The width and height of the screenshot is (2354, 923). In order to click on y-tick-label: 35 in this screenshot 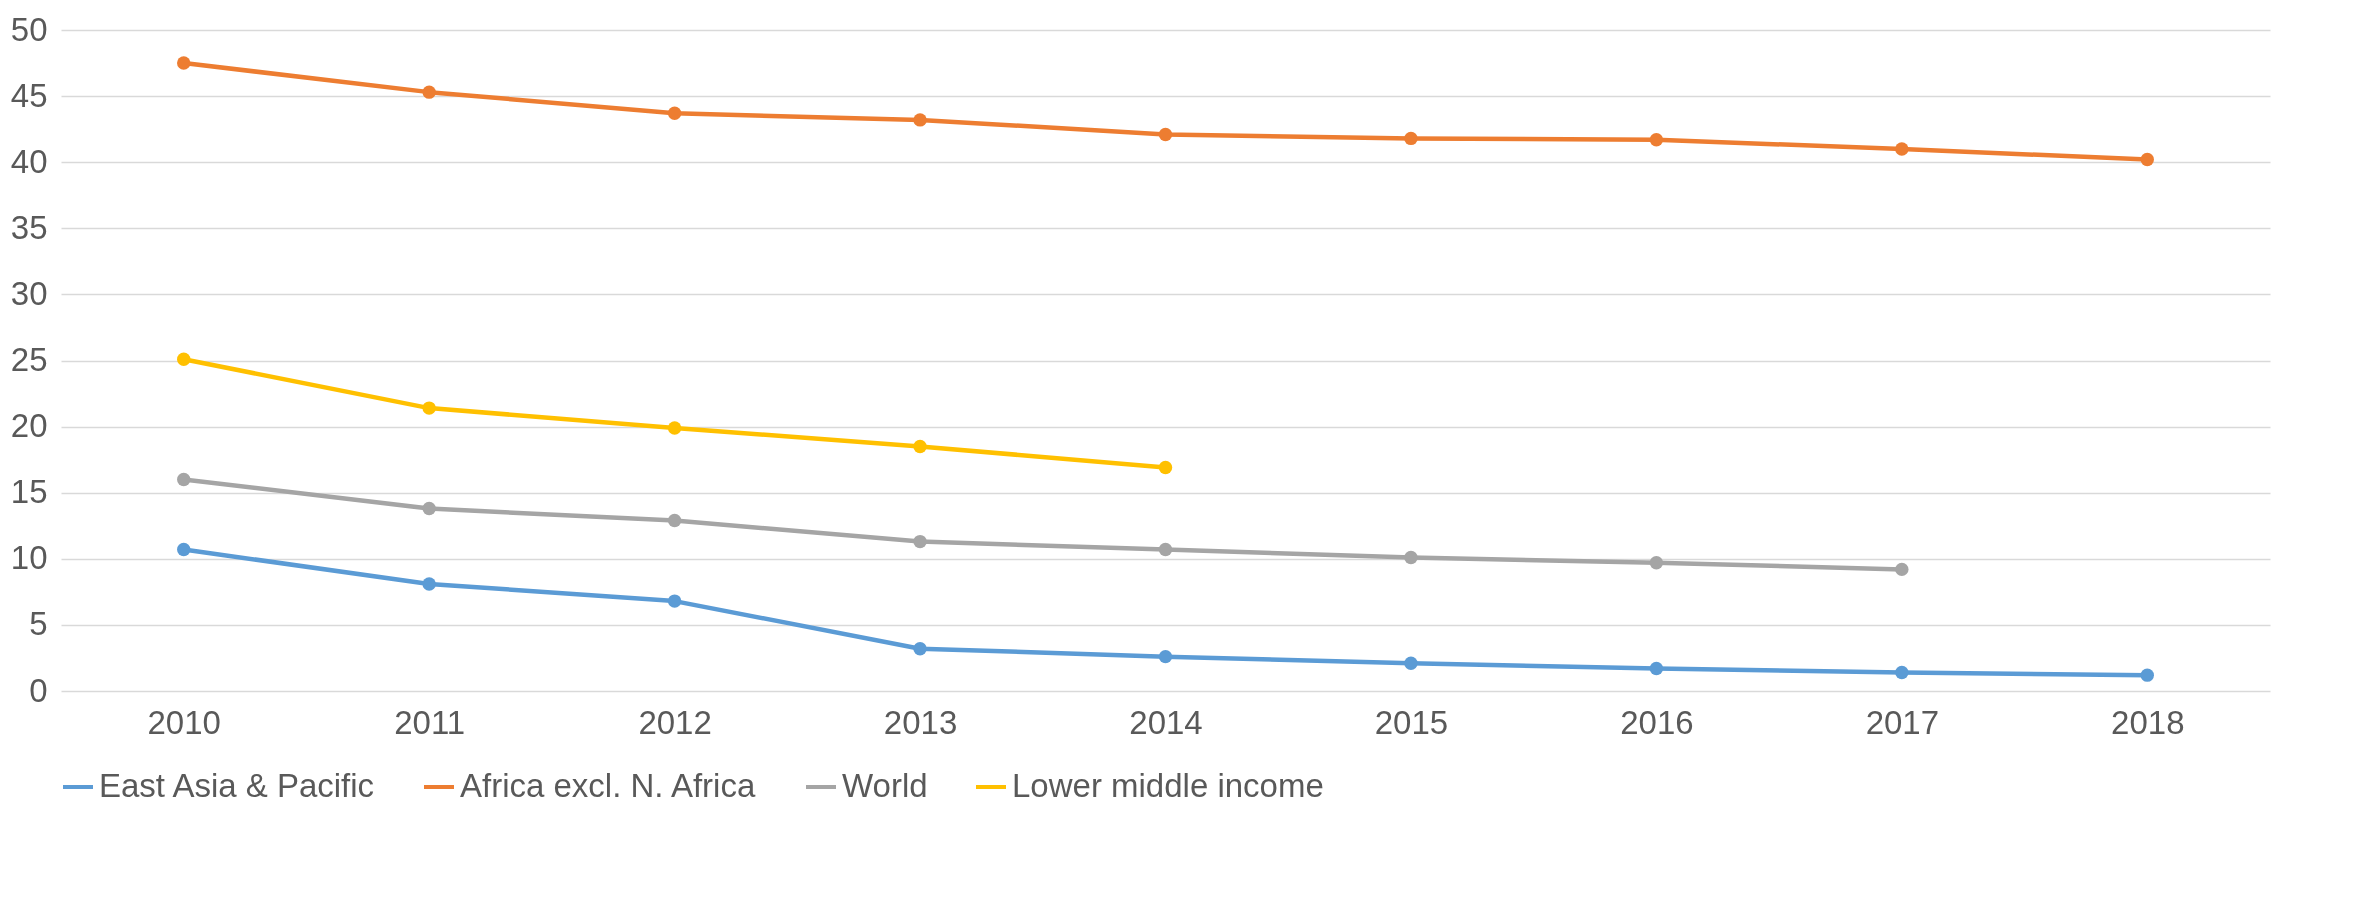, I will do `click(29, 227)`.